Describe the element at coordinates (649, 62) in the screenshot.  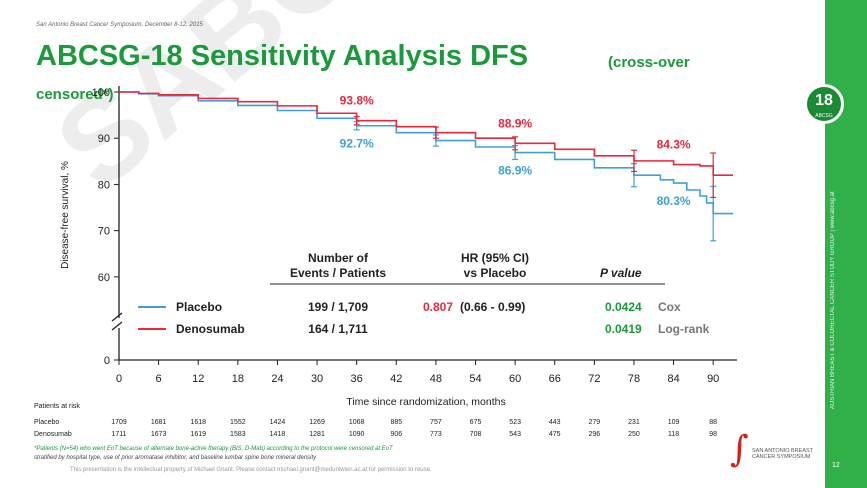
I see `slide-subtitle: (cross-over` at that location.